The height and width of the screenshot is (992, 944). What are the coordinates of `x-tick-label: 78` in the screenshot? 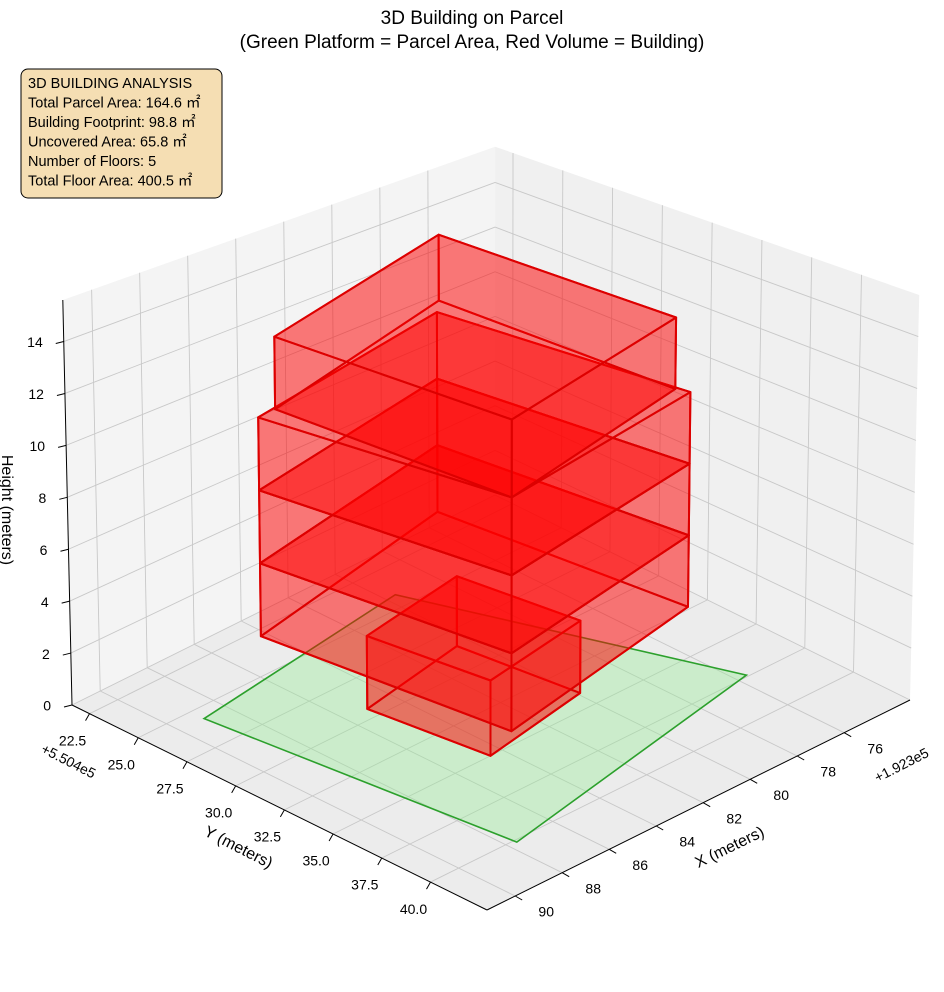 It's located at (828, 772).